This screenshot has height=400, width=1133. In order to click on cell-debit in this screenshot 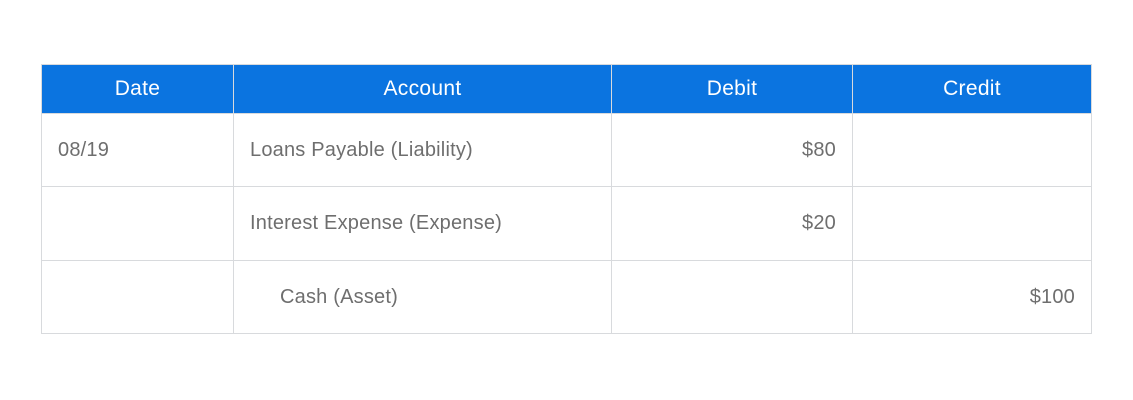, I will do `click(732, 297)`.